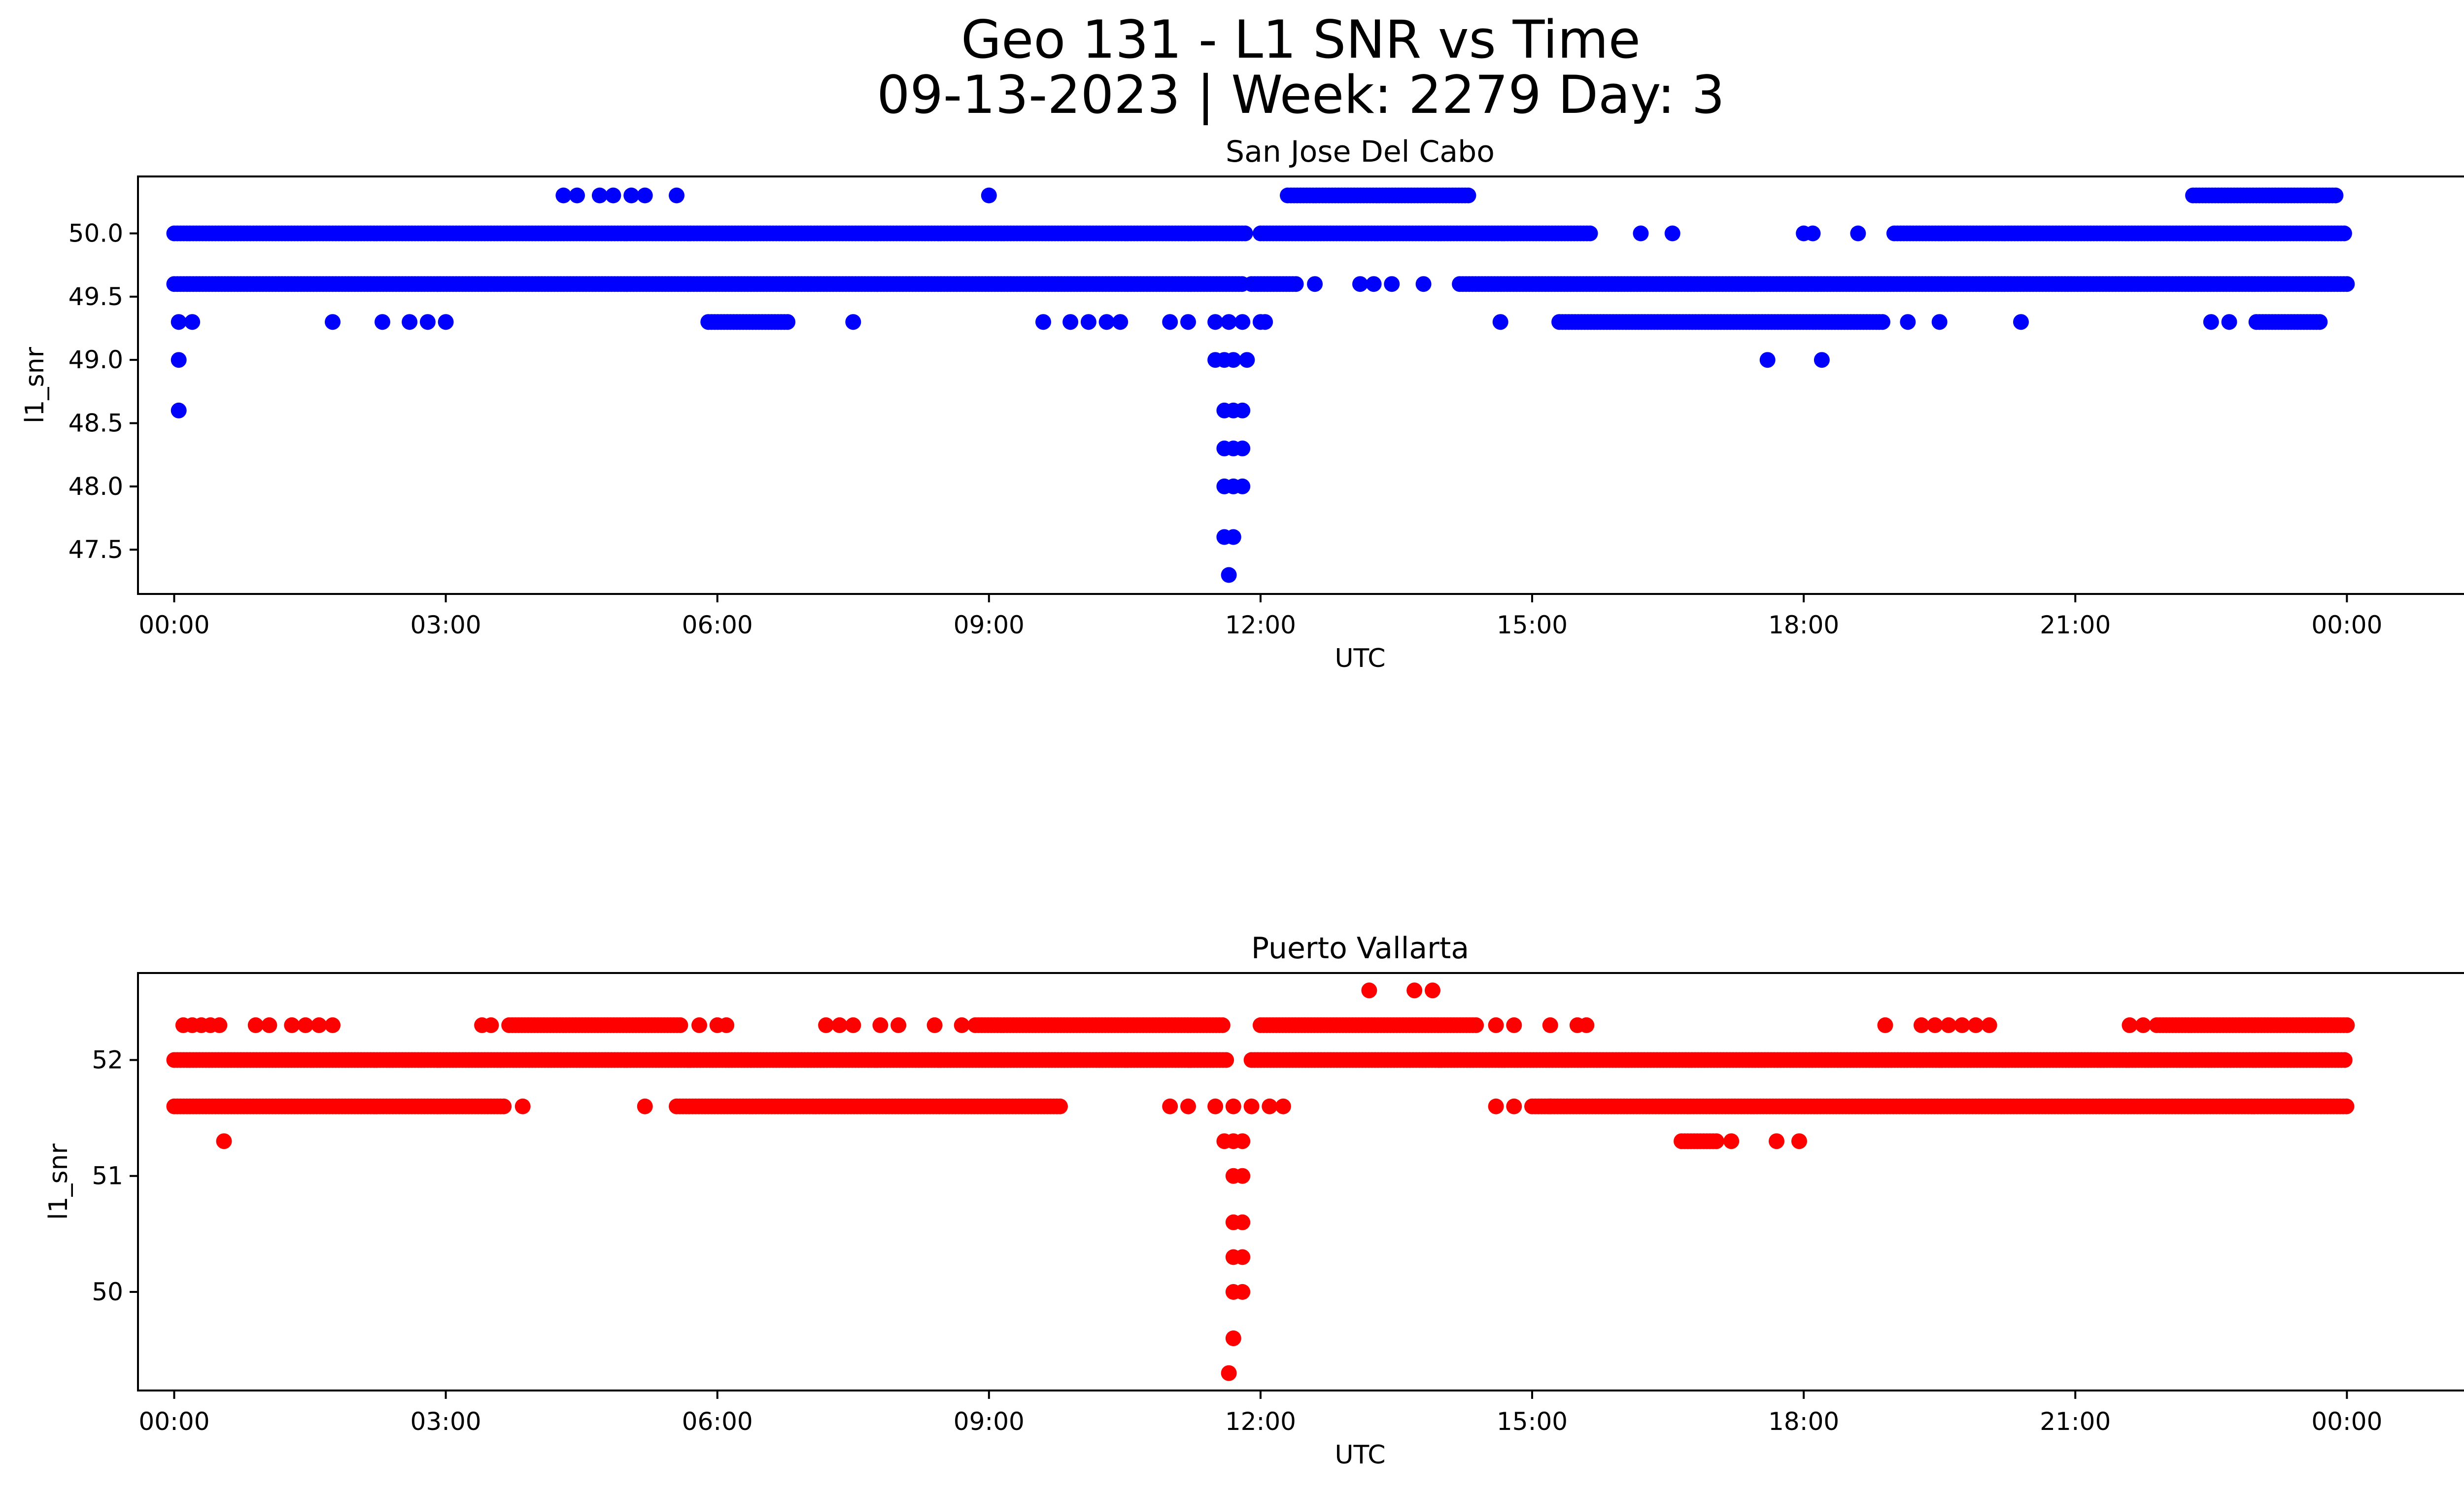 The height and width of the screenshot is (1495, 2464). What do you see at coordinates (1360, 948) in the screenshot?
I see `subplot-title: Puerto Vallarta` at bounding box center [1360, 948].